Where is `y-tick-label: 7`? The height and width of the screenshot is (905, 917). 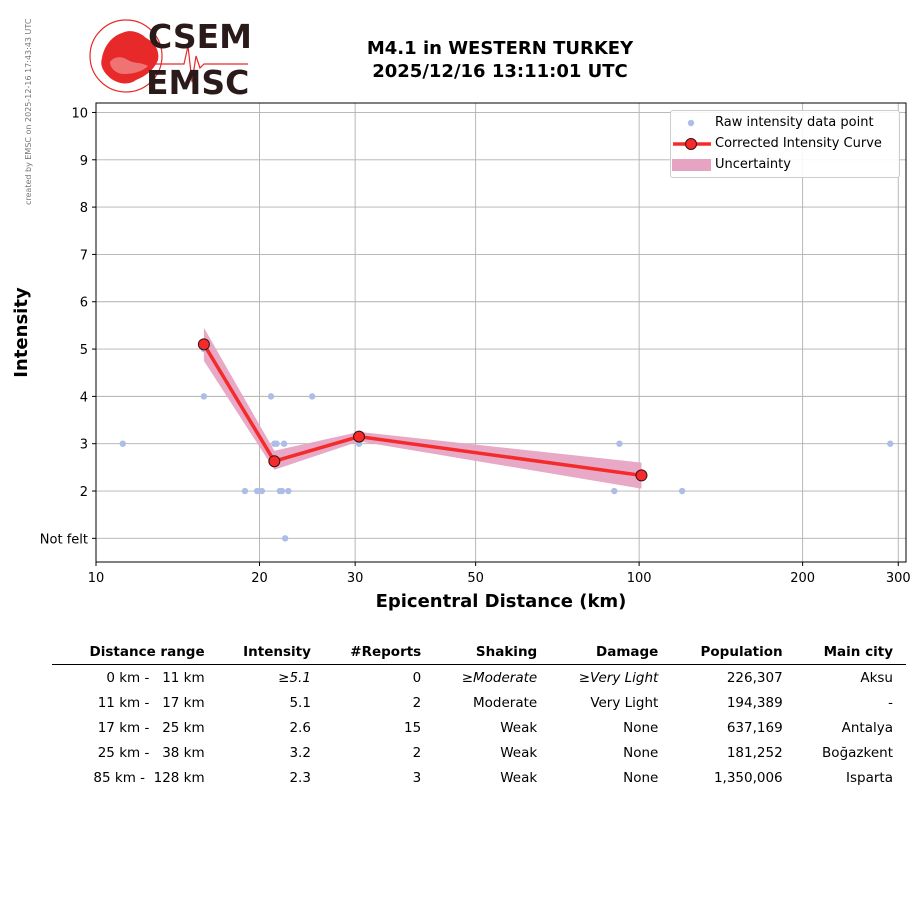 y-tick-label: 7 is located at coordinates (84, 255).